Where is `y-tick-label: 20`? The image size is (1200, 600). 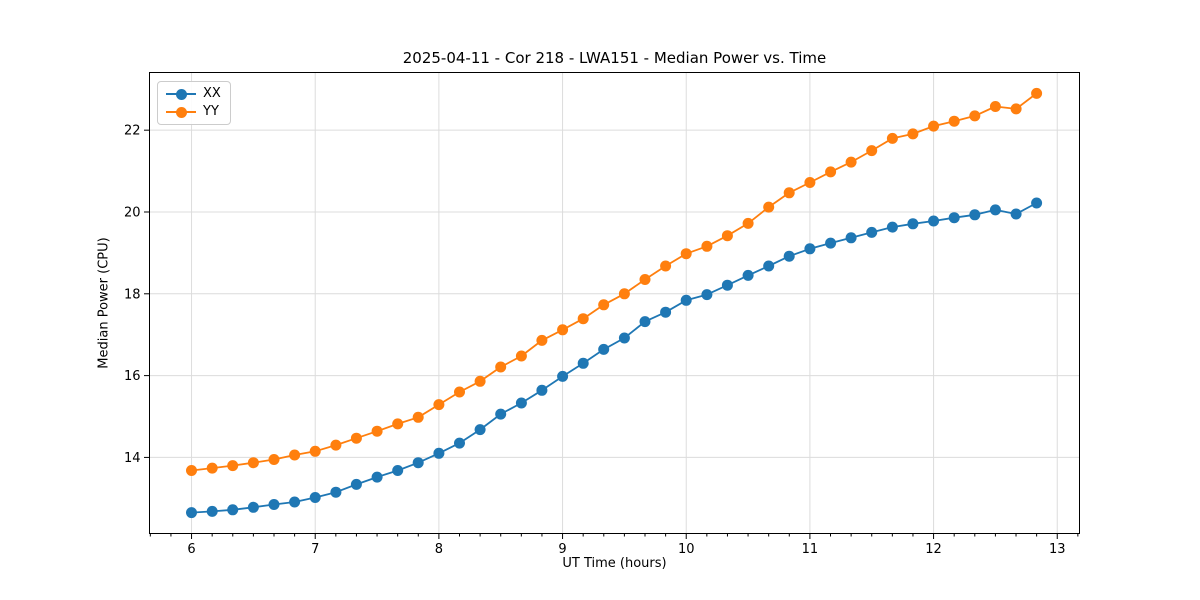
y-tick-label: 20 is located at coordinates (132, 212).